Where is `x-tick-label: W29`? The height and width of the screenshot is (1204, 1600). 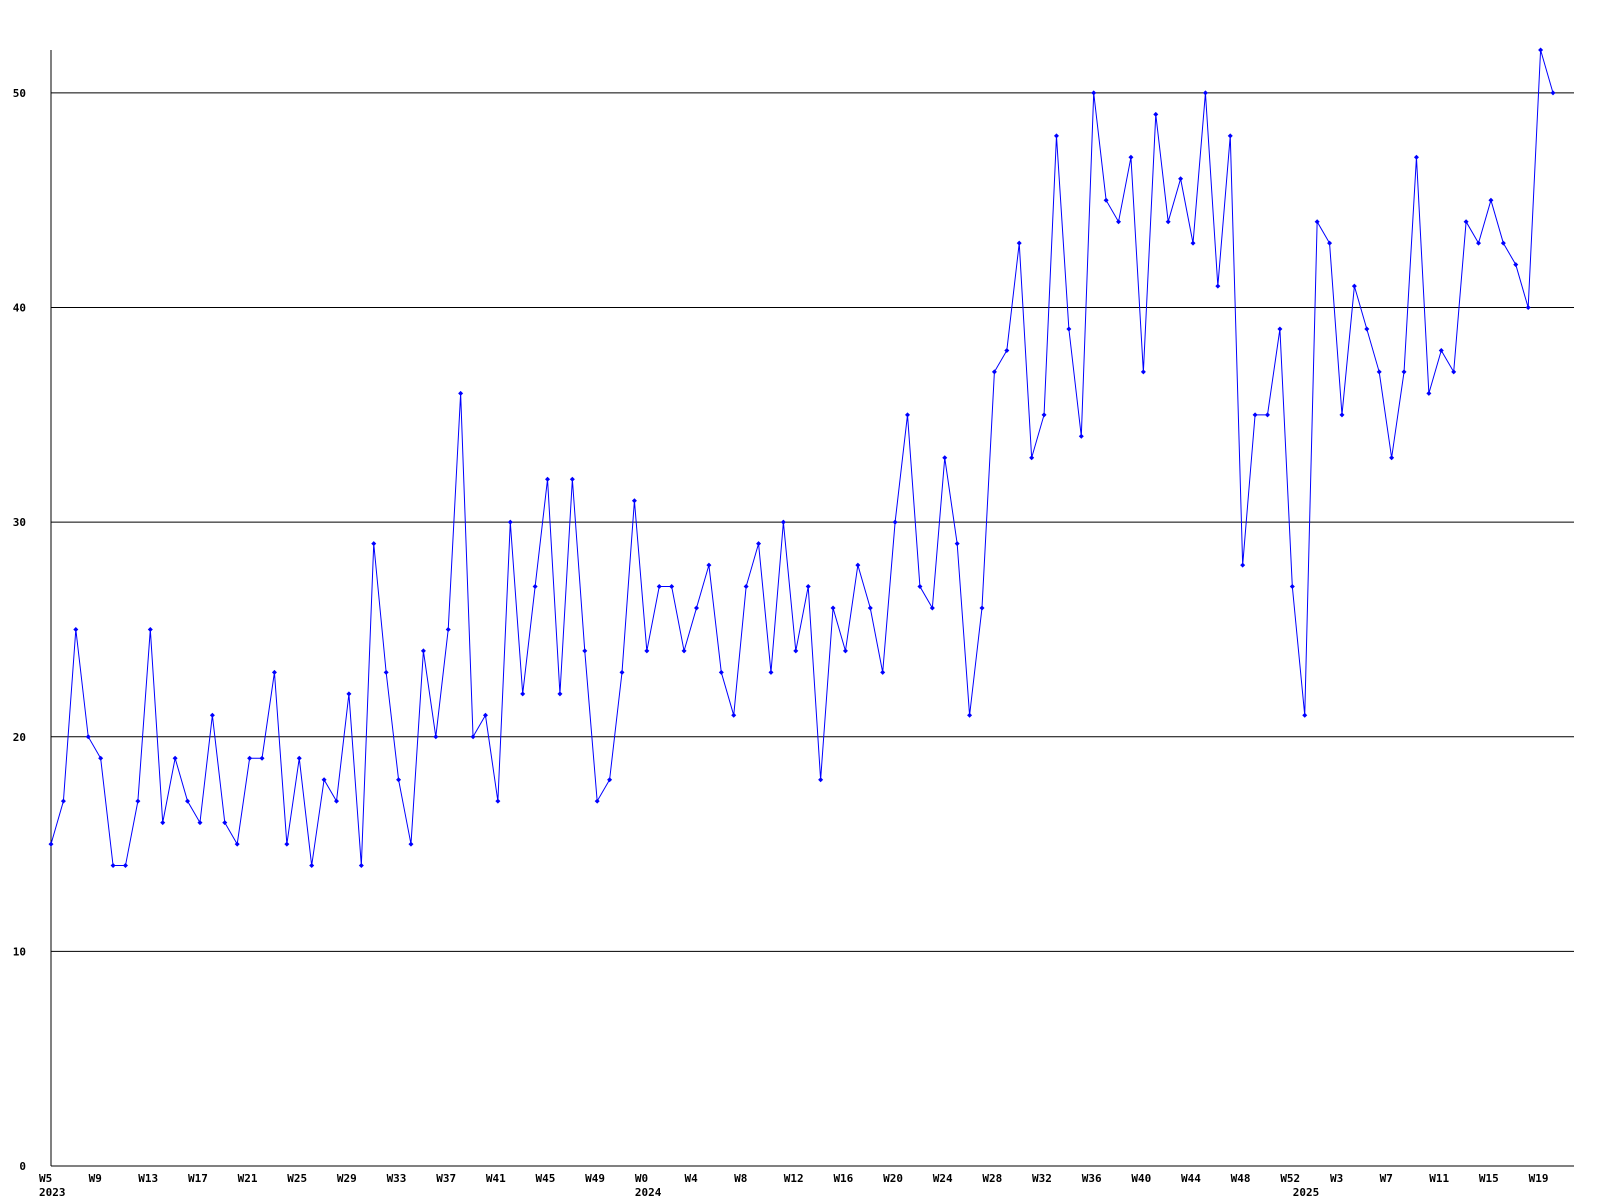
x-tick-label: W29 is located at coordinates (347, 1178).